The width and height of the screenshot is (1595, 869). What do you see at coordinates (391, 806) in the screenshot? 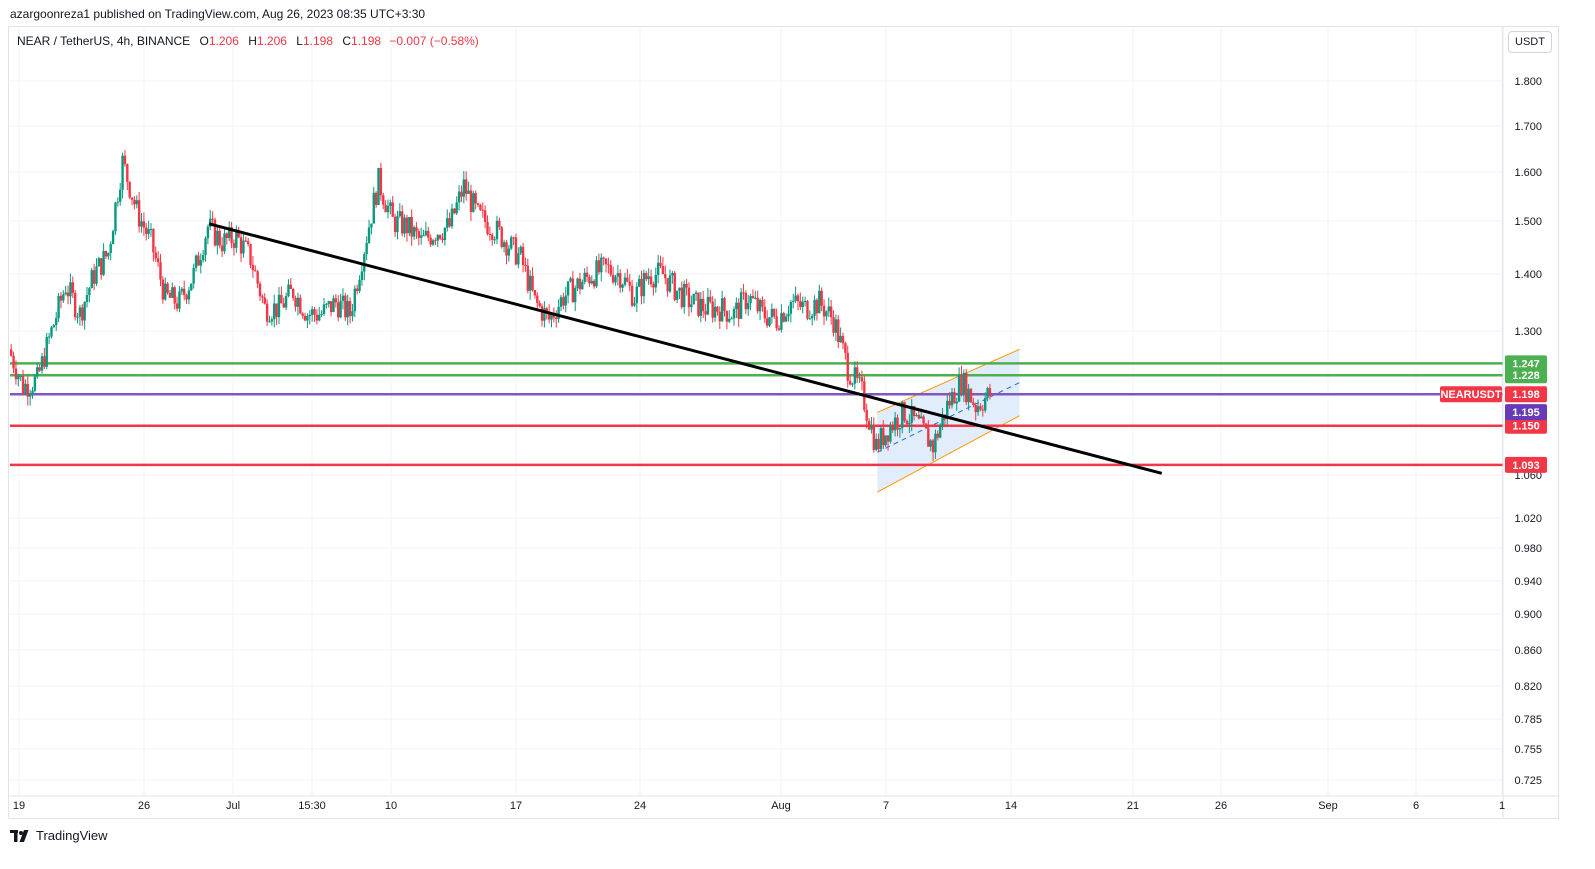
I see `time-tick-label: 10` at bounding box center [391, 806].